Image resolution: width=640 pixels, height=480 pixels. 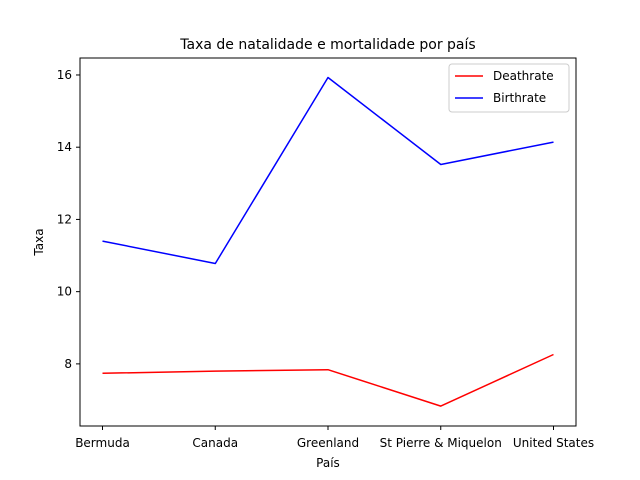 What do you see at coordinates (64, 219) in the screenshot?
I see `y-tick-label: 12` at bounding box center [64, 219].